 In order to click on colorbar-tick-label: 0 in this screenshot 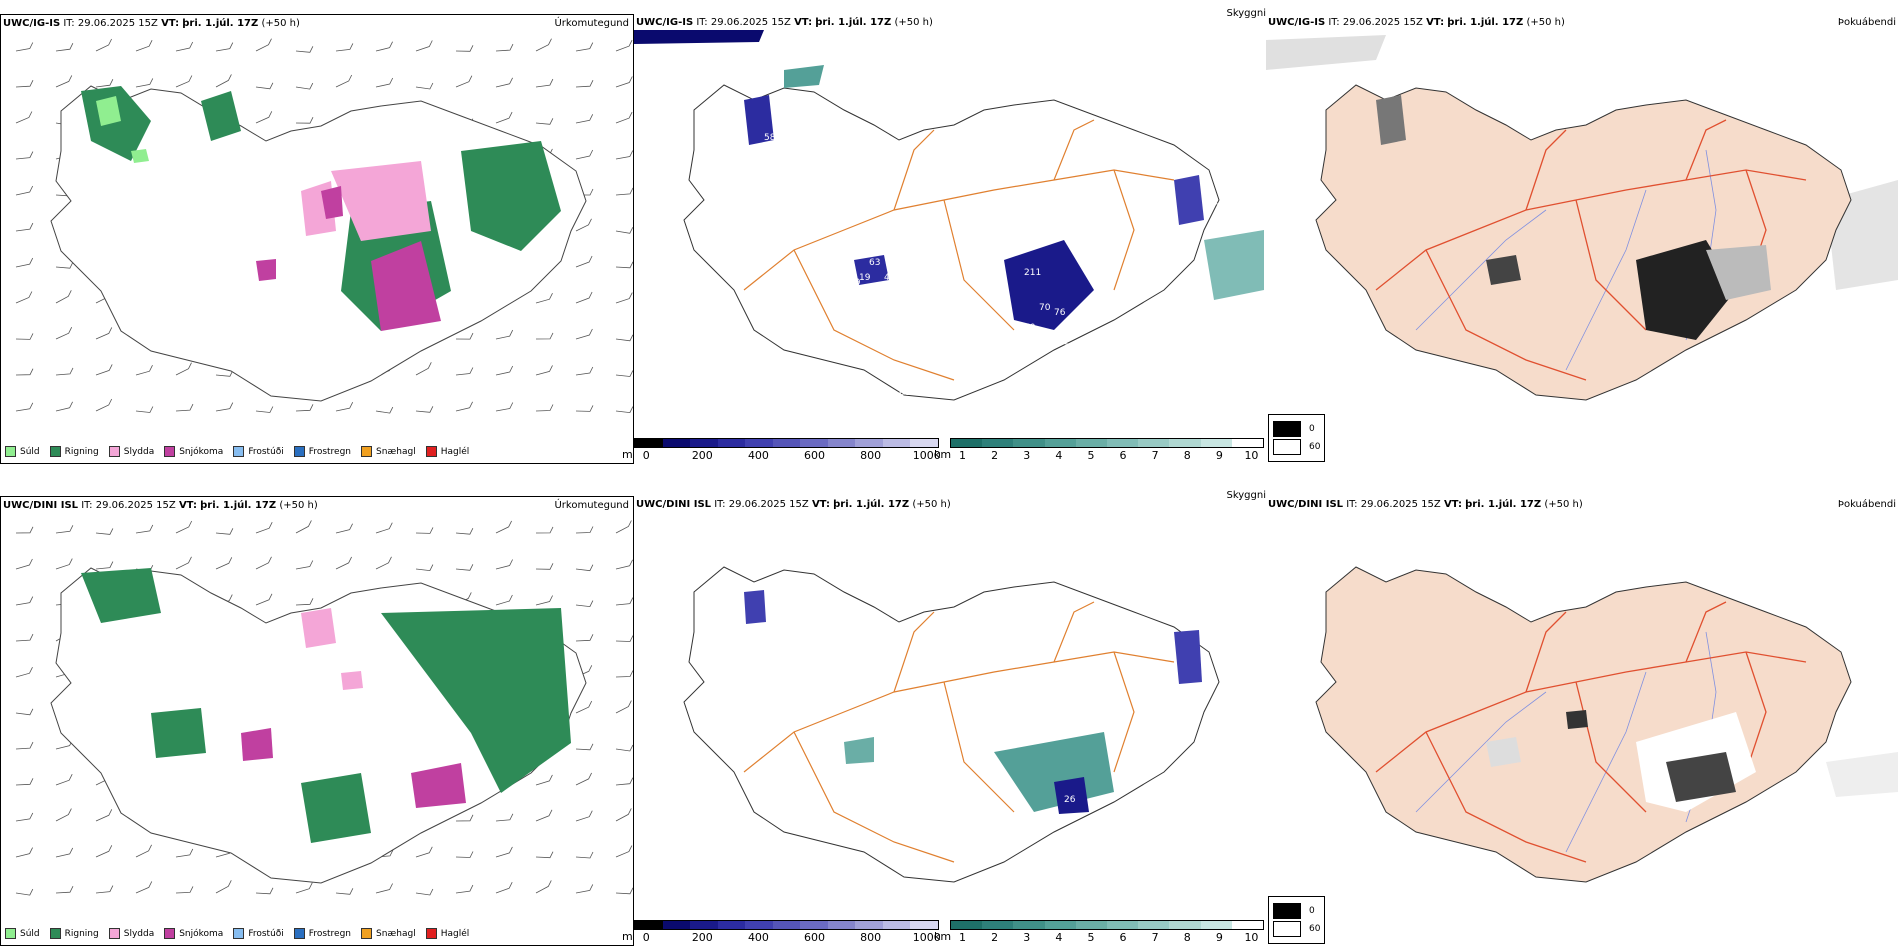, I will do `click(646, 455)`.